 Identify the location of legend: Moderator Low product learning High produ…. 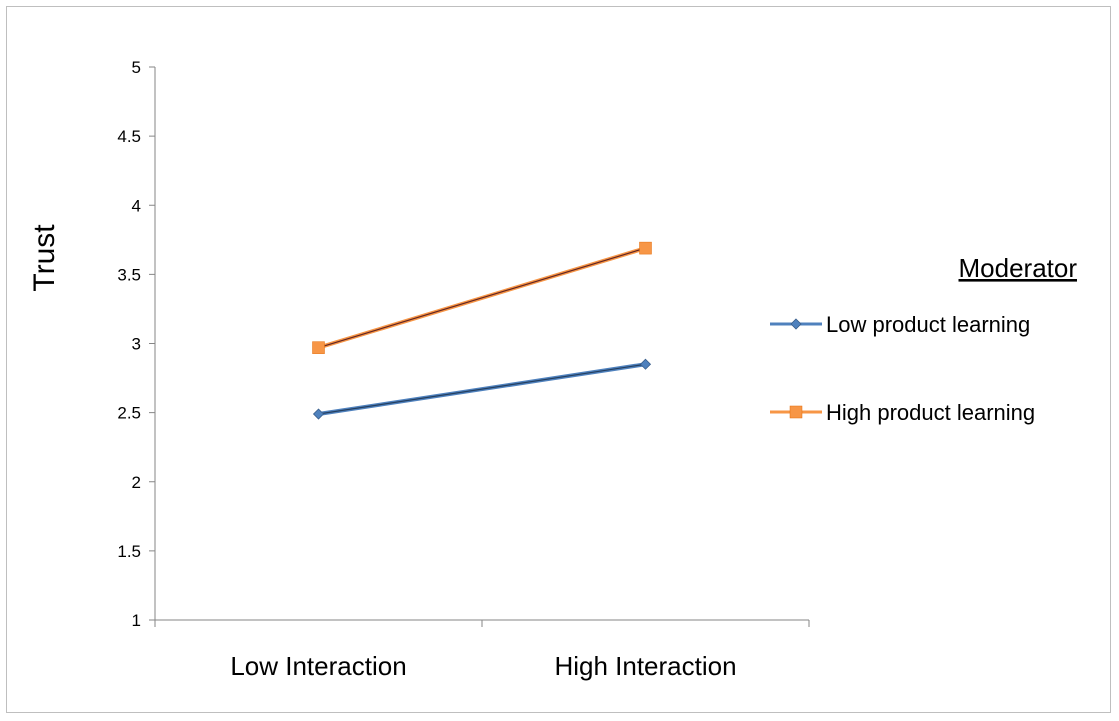
(923, 339).